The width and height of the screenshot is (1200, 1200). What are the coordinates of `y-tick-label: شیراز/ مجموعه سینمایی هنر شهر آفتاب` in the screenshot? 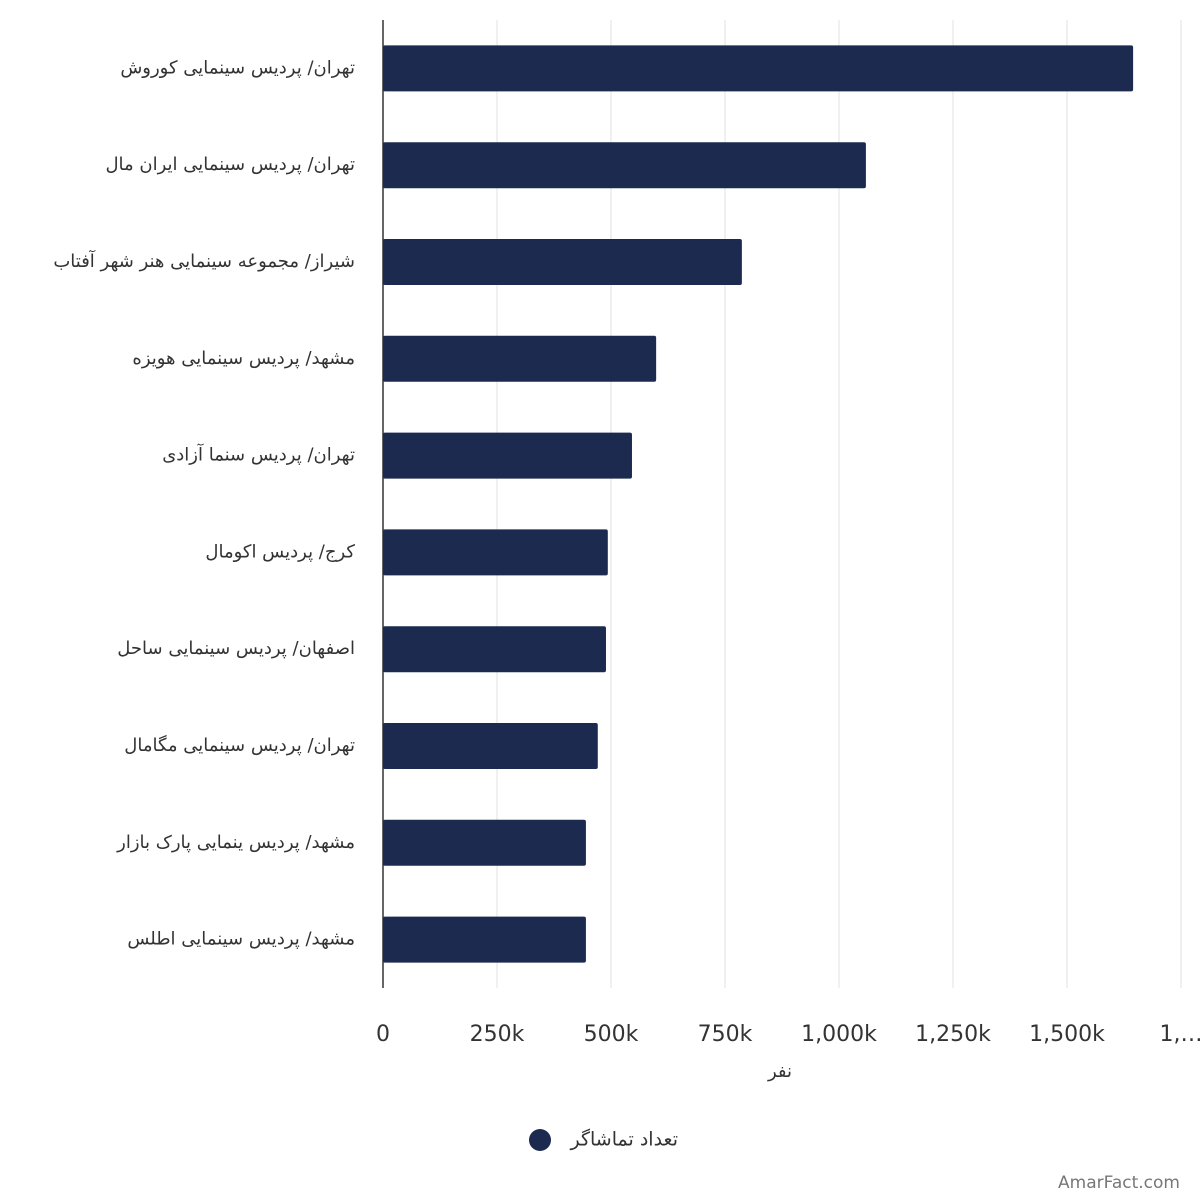 It's located at (204, 260).